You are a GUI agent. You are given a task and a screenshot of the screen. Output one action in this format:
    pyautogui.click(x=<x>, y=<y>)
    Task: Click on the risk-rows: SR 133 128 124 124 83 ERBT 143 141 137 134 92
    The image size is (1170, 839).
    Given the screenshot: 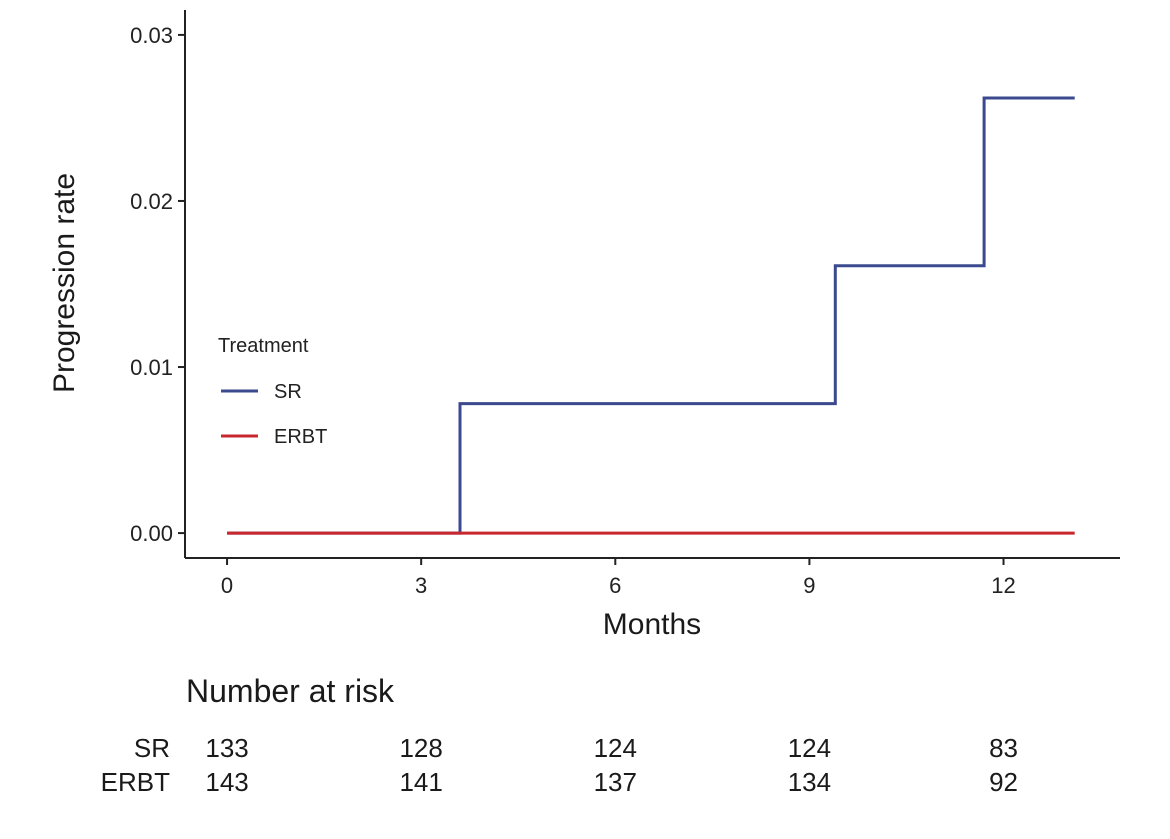 What is the action you would take?
    pyautogui.click(x=559, y=765)
    